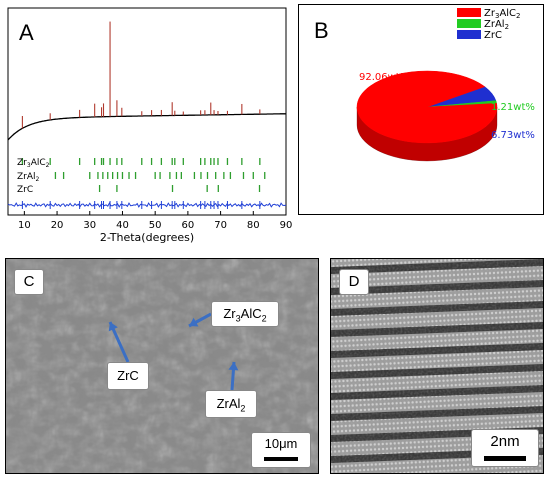 Image resolution: width=550 pixels, height=479 pixels. What do you see at coordinates (231, 404) in the screenshot?
I see `label-zral2: ZrAl2` at bounding box center [231, 404].